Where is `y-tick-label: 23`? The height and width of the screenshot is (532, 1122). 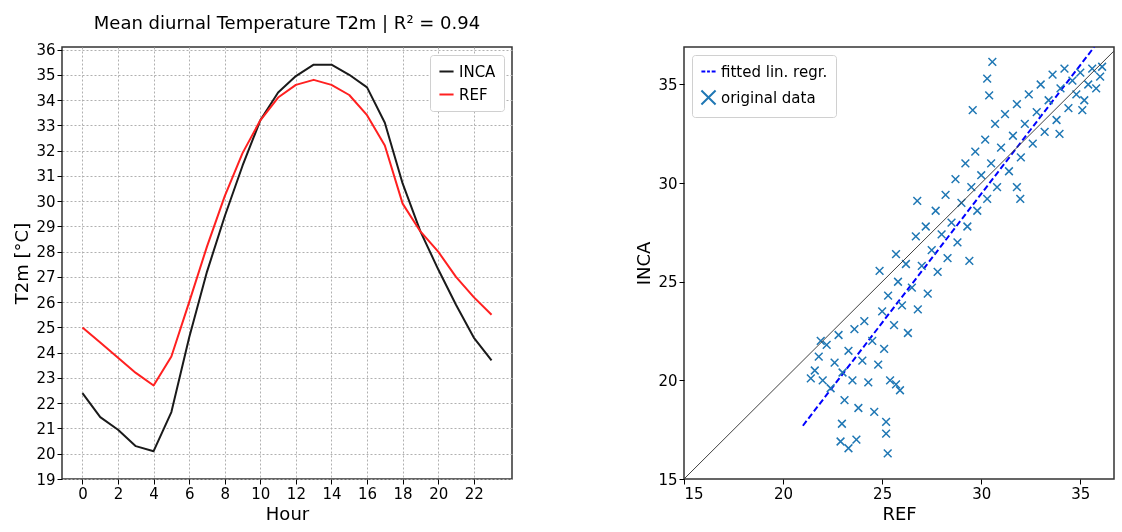 y-tick-label: 23 is located at coordinates (46, 378).